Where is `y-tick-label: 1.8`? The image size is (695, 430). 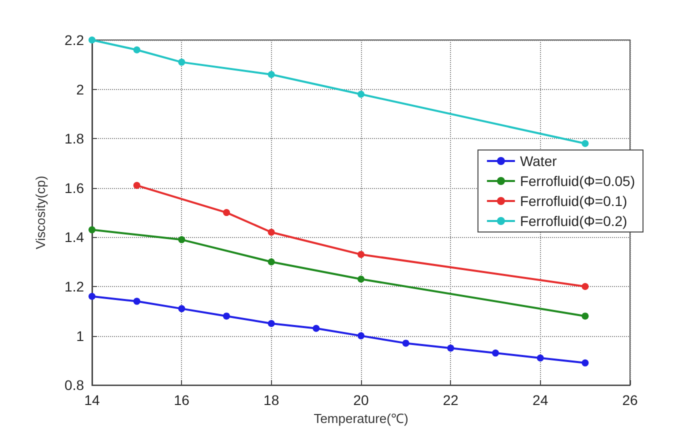
y-tick-label: 1.8 is located at coordinates (74, 138).